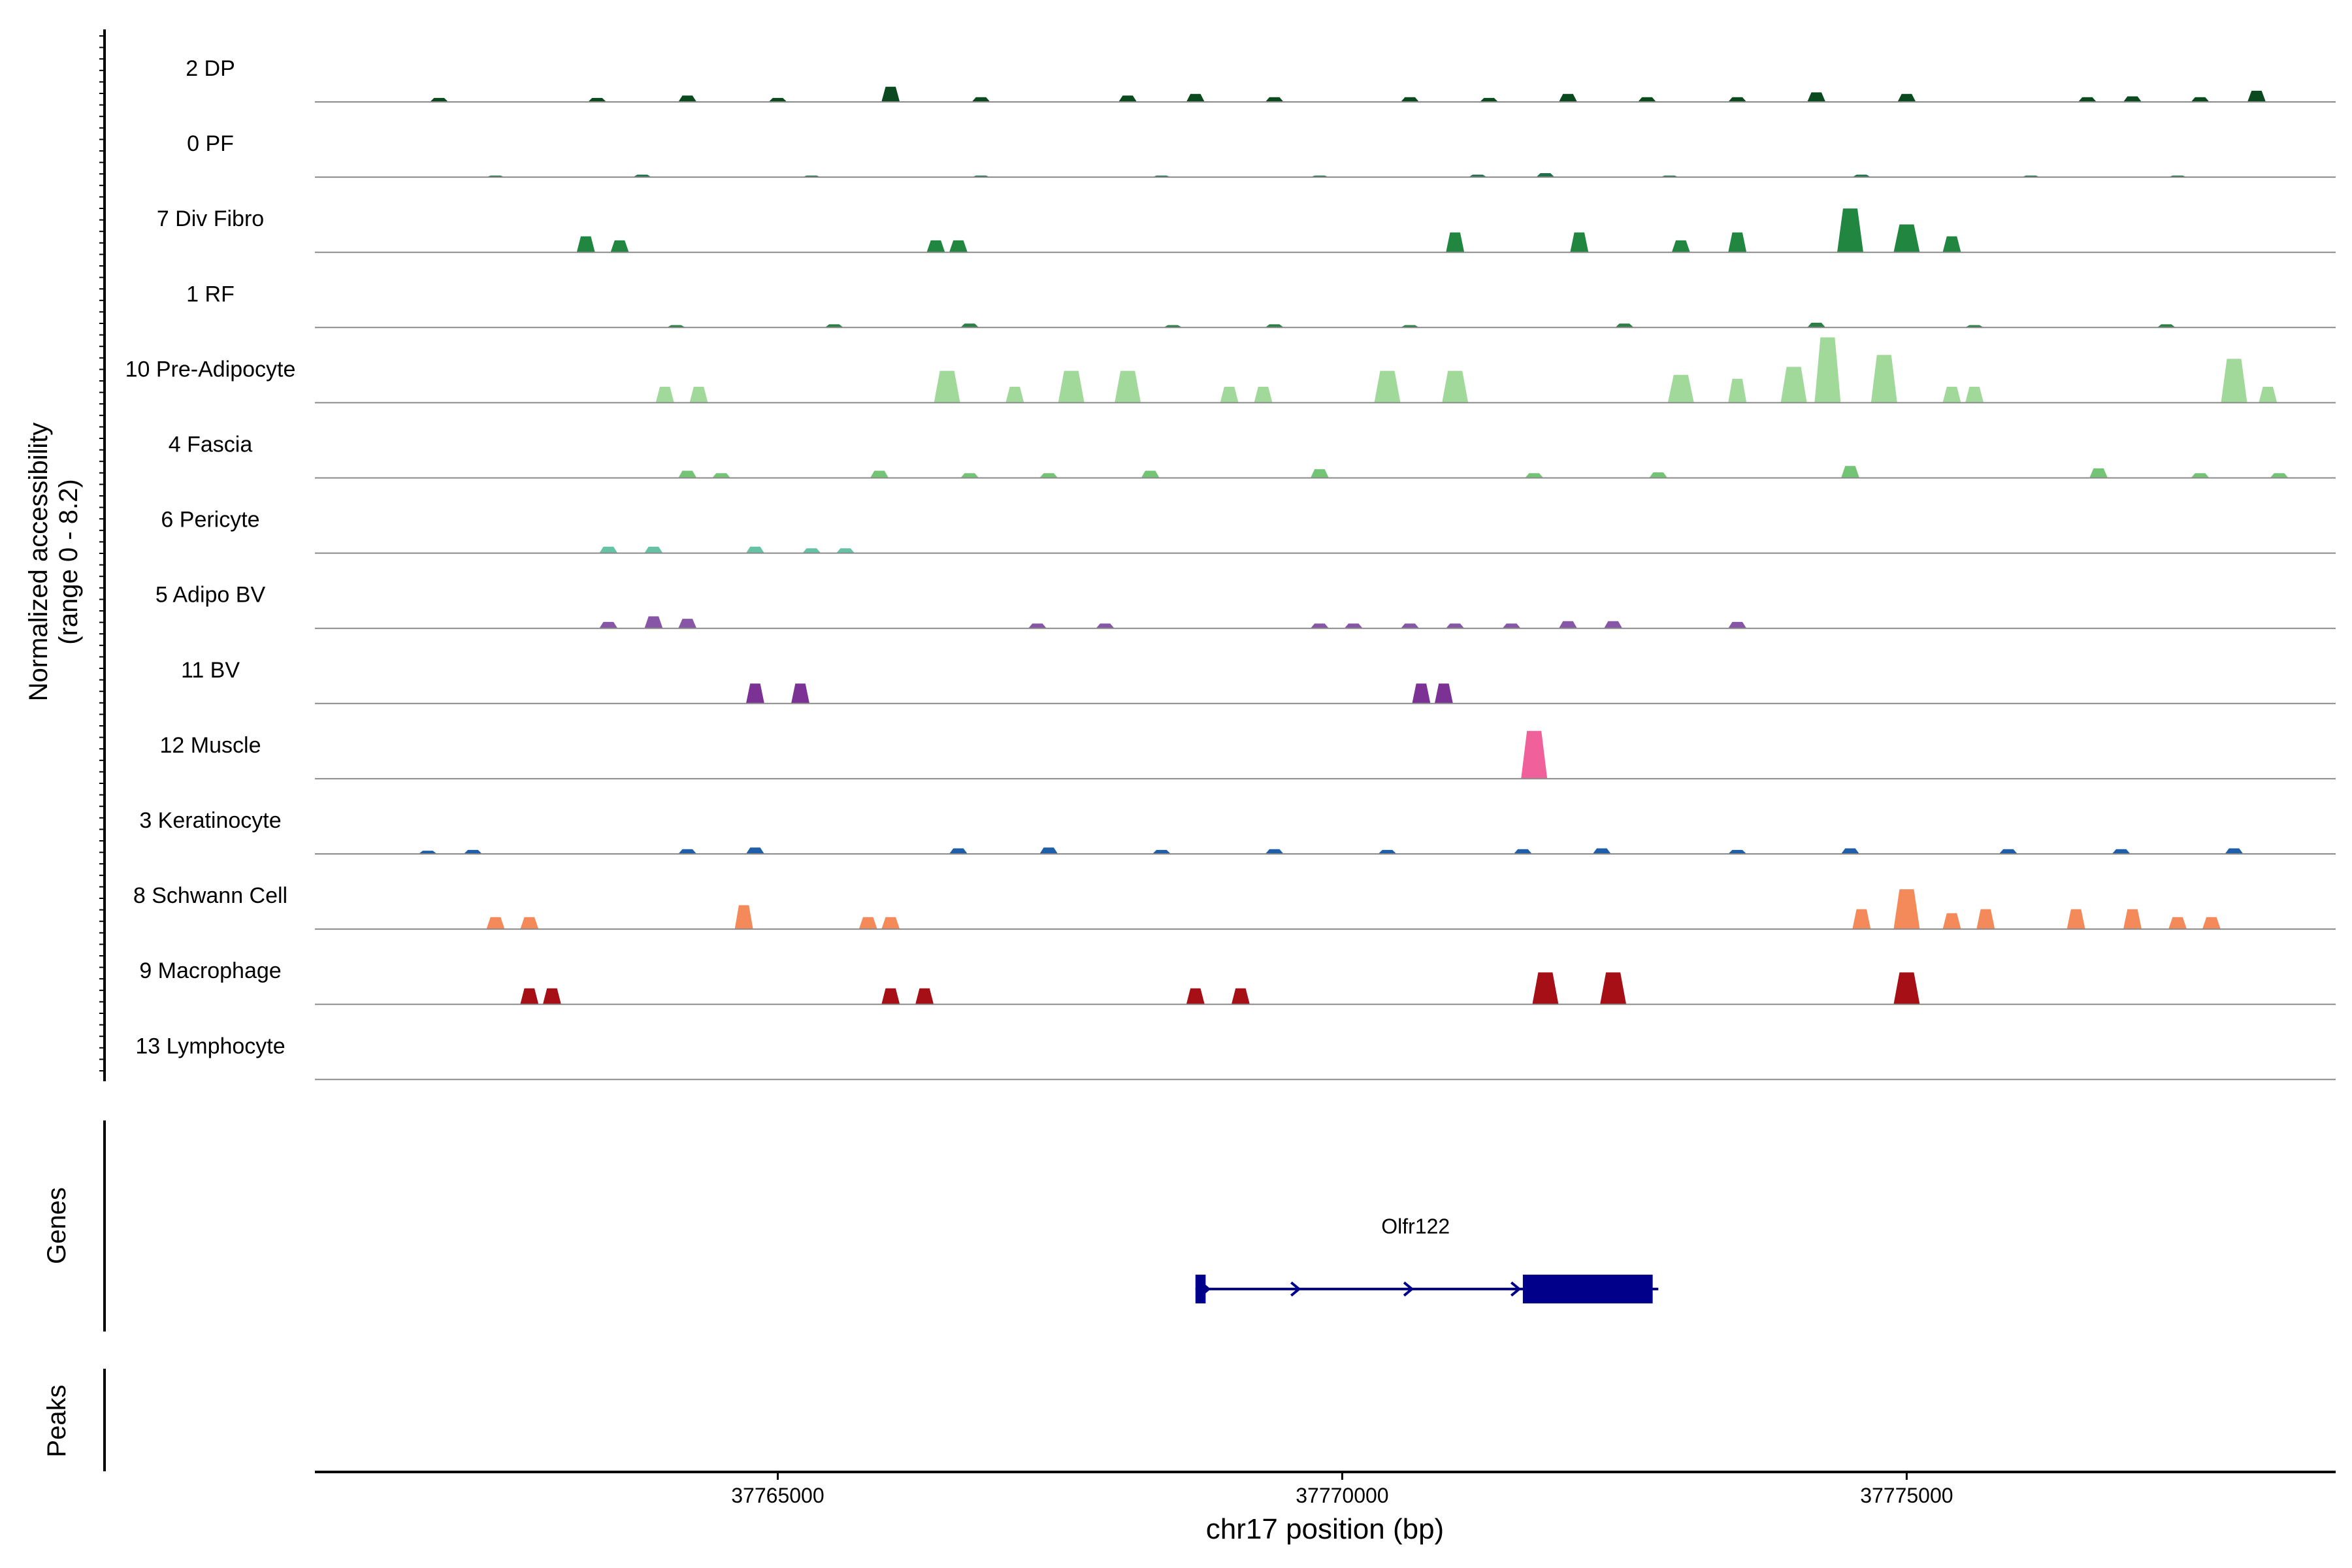 Image resolution: width=2352 pixels, height=1568 pixels. Describe the element at coordinates (1325, 1529) in the screenshot. I see `x-axis-label: chr17 position (bp)` at that location.